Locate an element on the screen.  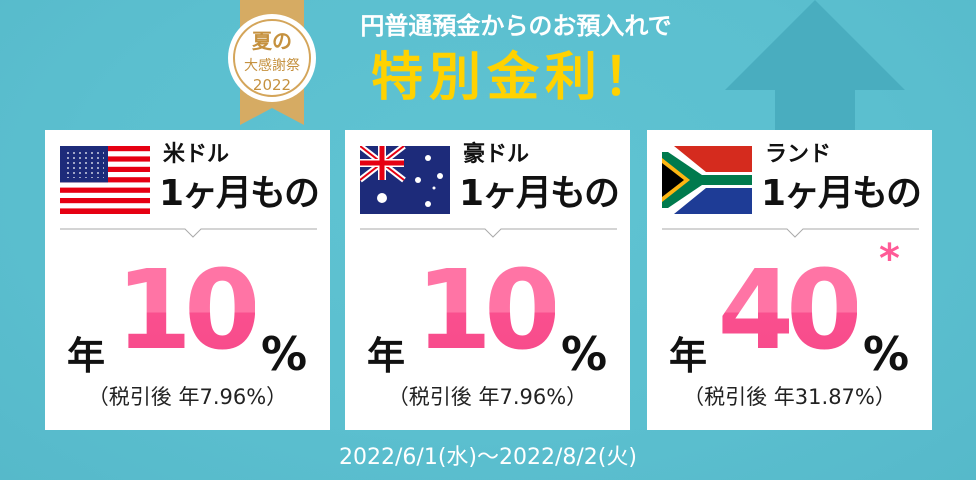
after-tax-rate: （税引後 年31.87%） is located at coordinates (789, 397).